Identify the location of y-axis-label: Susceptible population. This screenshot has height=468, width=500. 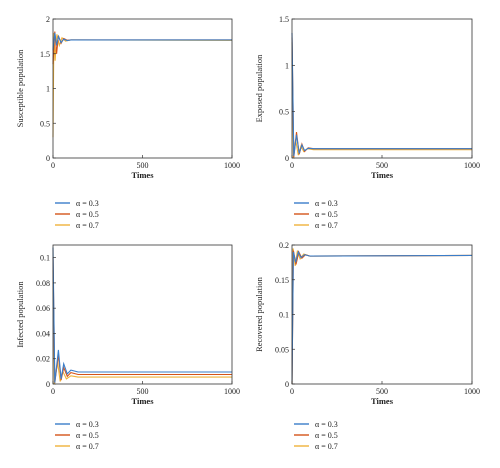
(20, 88).